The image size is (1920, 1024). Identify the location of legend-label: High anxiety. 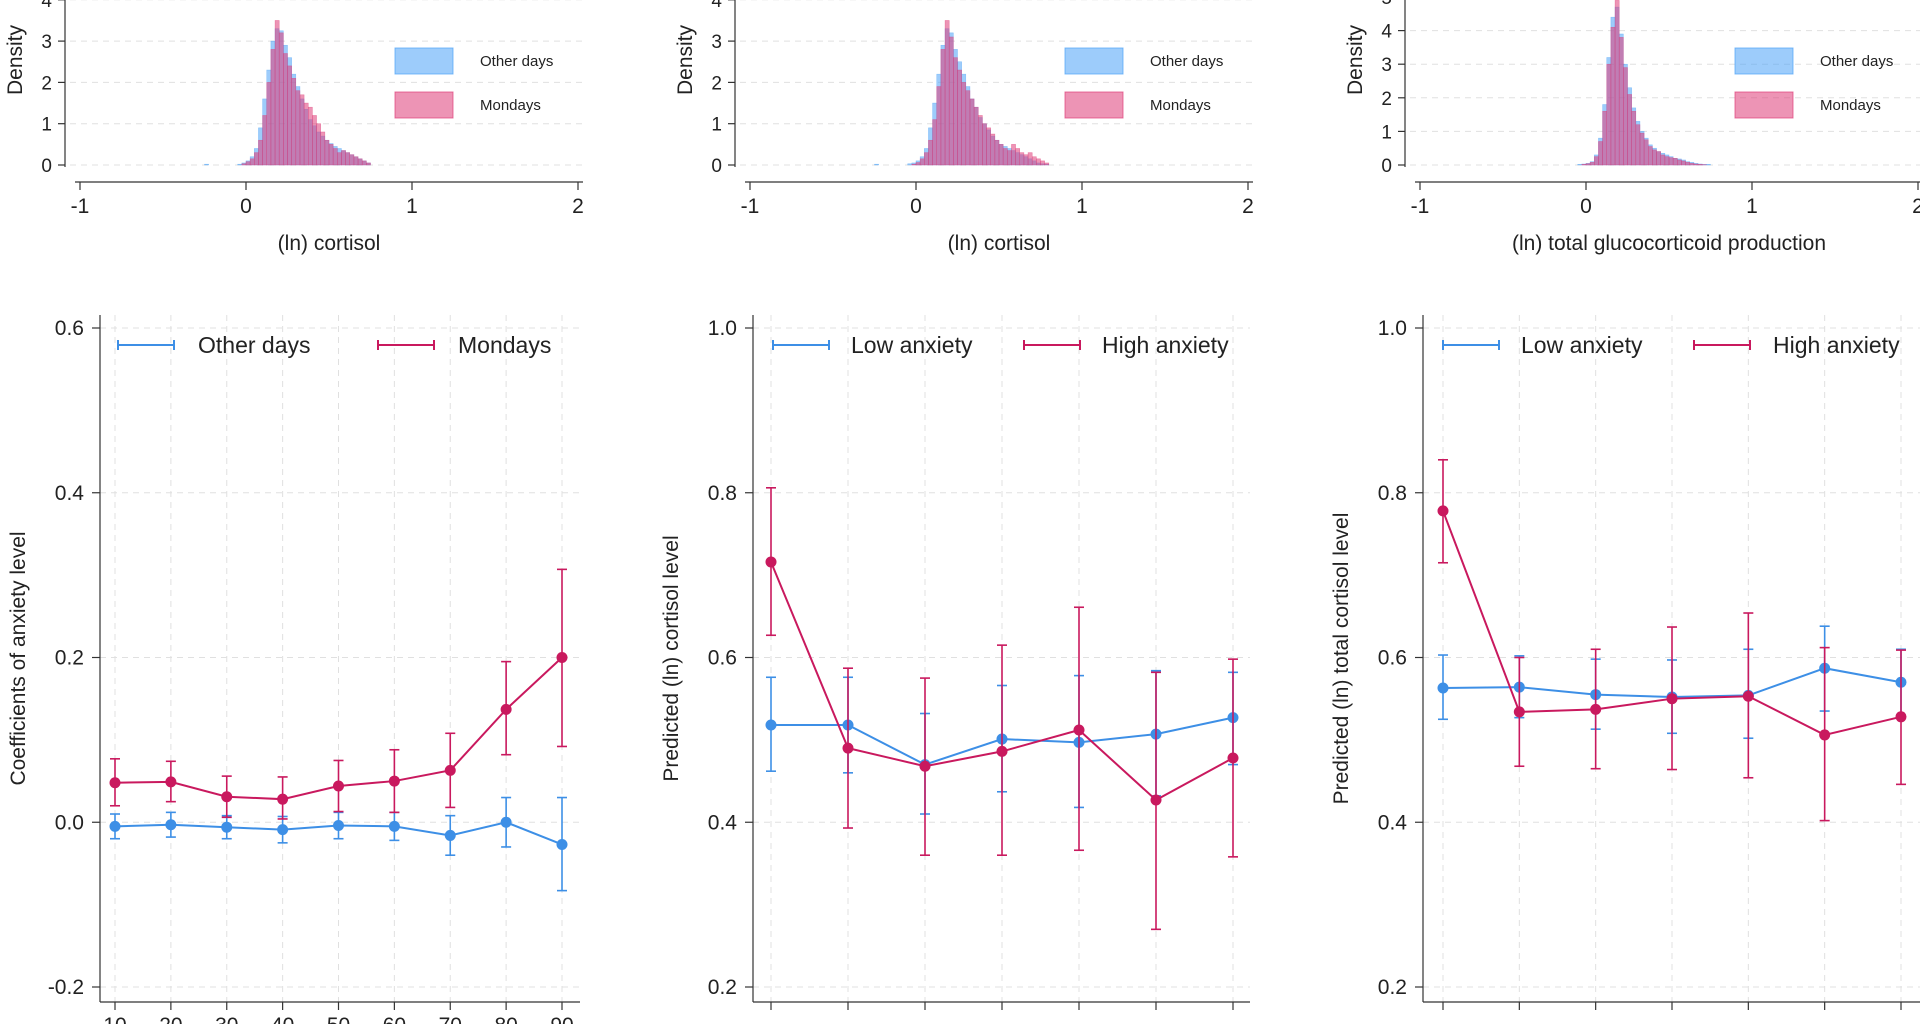
(1836, 345).